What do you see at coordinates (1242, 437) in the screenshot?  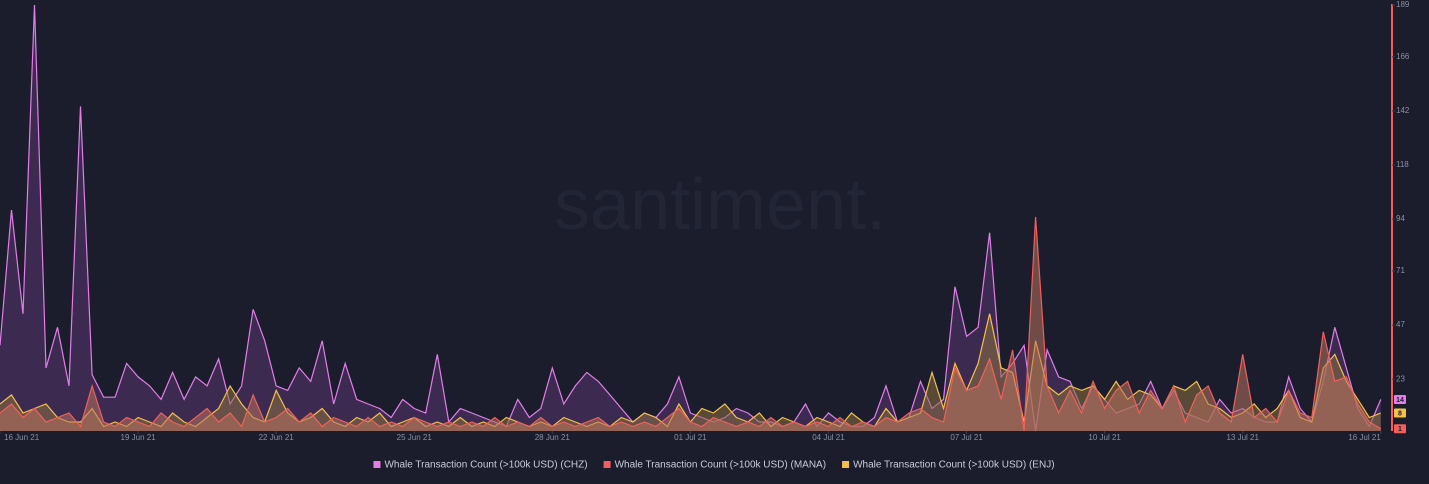 I see `x-tick-label: 13 Jul 21` at bounding box center [1242, 437].